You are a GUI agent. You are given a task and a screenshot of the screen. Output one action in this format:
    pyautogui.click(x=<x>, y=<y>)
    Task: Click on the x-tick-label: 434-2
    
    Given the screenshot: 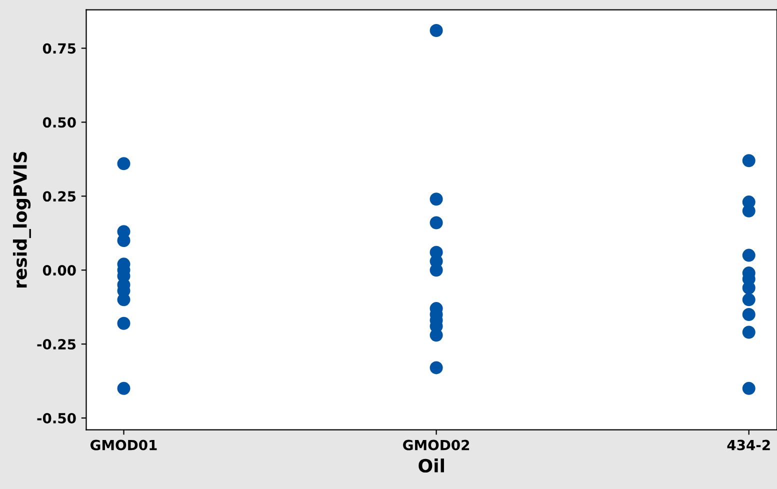 What is the action you would take?
    pyautogui.click(x=748, y=445)
    